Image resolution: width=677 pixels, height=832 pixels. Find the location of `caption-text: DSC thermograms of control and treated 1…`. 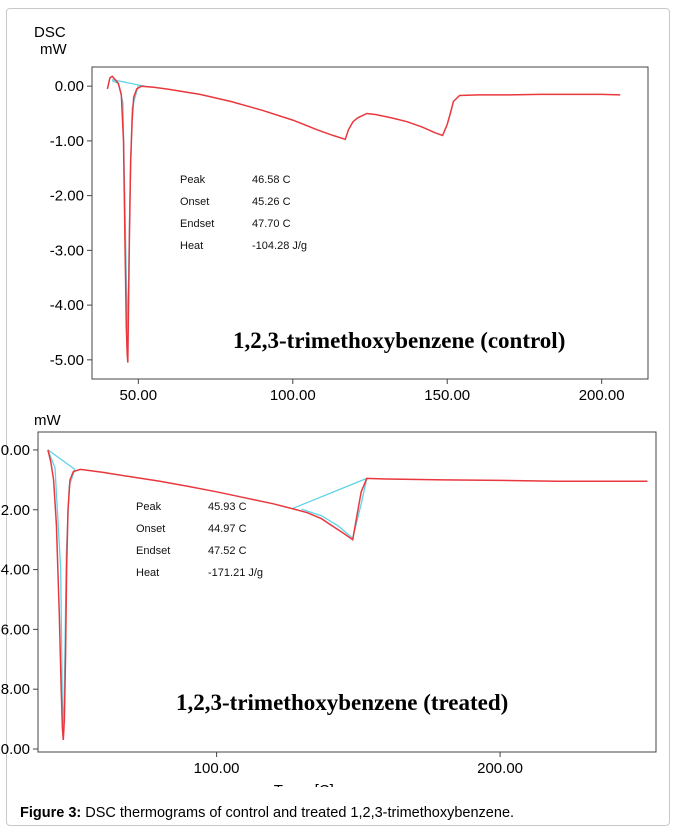

caption-text: DSC thermograms of control and treated 1… is located at coordinates (298, 813).